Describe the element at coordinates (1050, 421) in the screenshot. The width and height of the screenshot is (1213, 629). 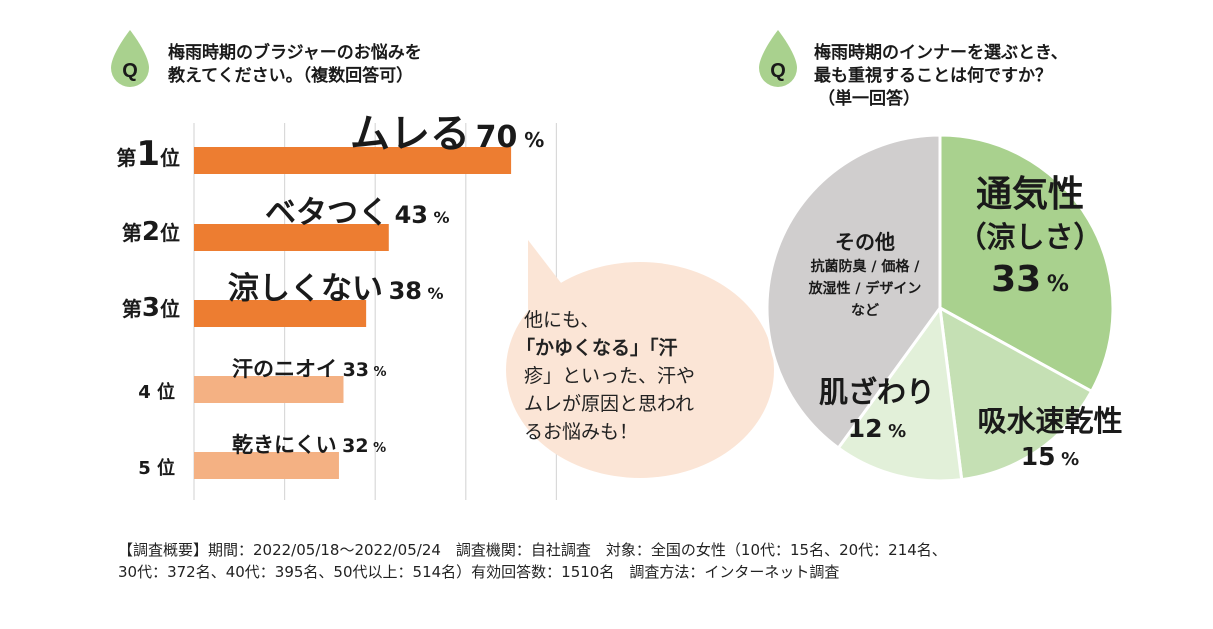
I see `pie-label-quickdry-title: 吸水速乾性` at that location.